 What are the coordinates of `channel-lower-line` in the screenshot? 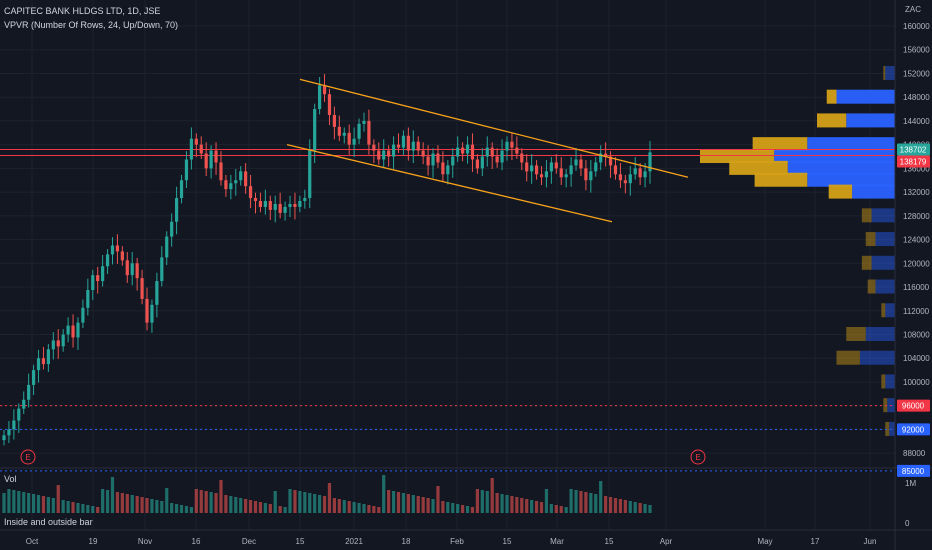 It's located at (449, 183).